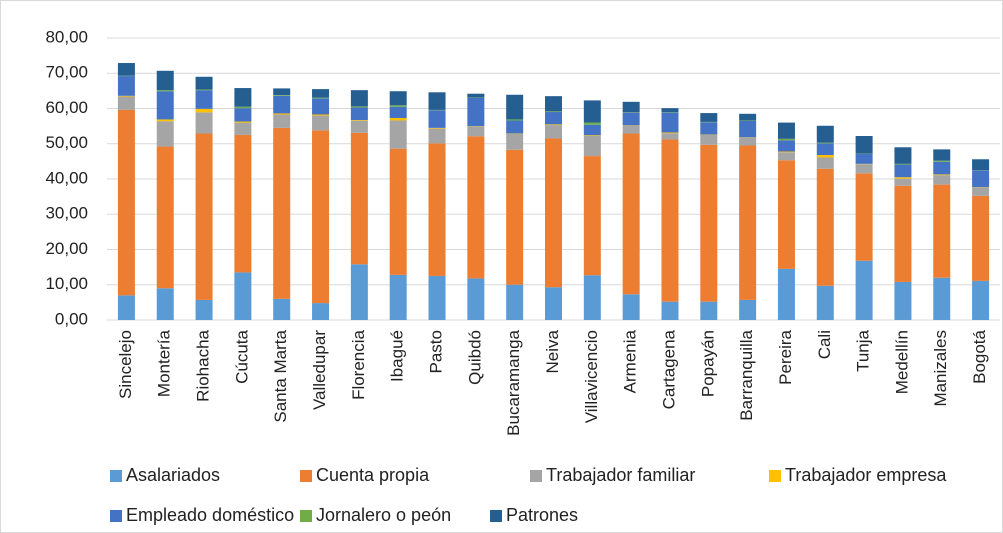  I want to click on legend-label: Empleado doméstico, so click(210, 515).